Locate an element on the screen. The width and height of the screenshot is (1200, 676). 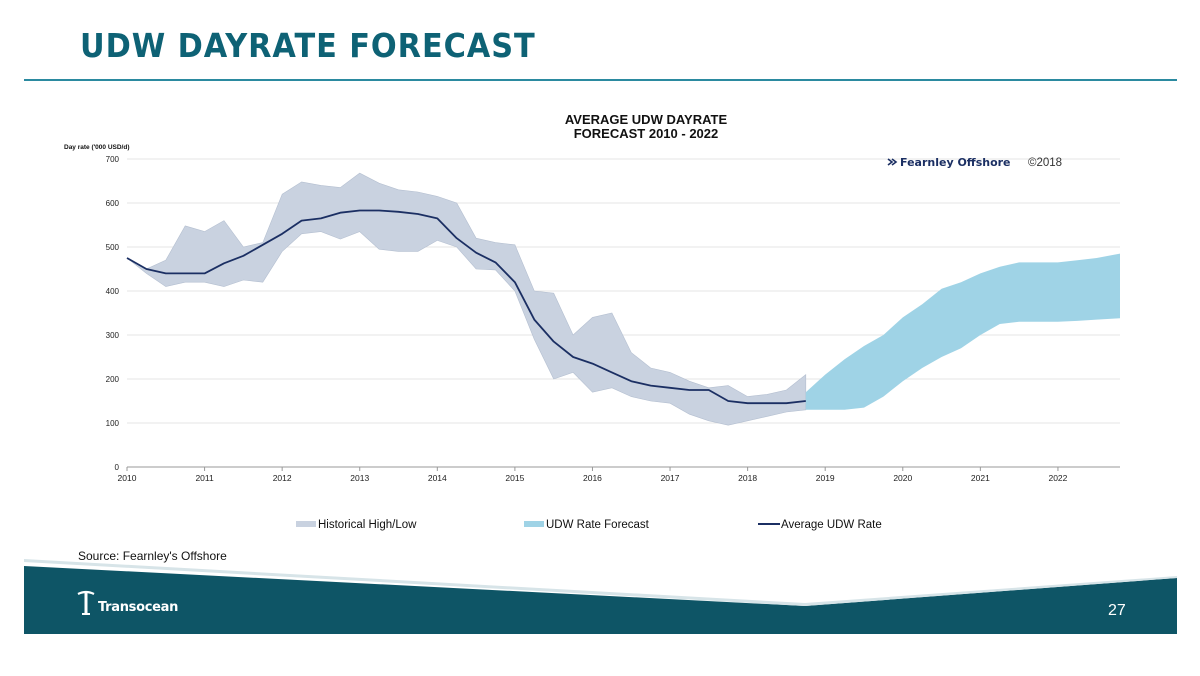
x-tick-label: 2020 is located at coordinates (902, 478).